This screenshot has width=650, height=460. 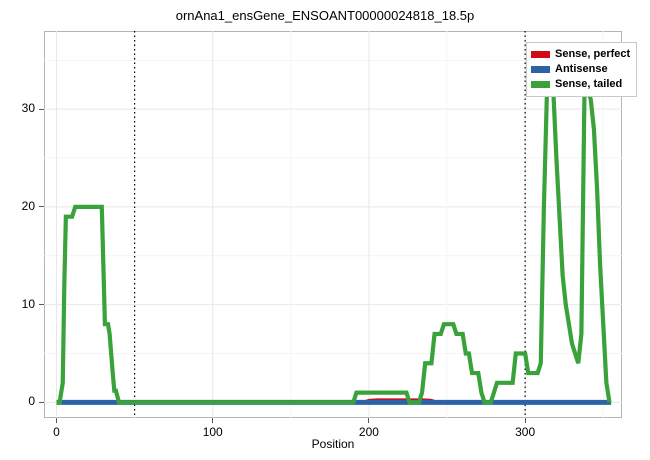 What do you see at coordinates (28, 205) in the screenshot?
I see `y-tick-label: 20` at bounding box center [28, 205].